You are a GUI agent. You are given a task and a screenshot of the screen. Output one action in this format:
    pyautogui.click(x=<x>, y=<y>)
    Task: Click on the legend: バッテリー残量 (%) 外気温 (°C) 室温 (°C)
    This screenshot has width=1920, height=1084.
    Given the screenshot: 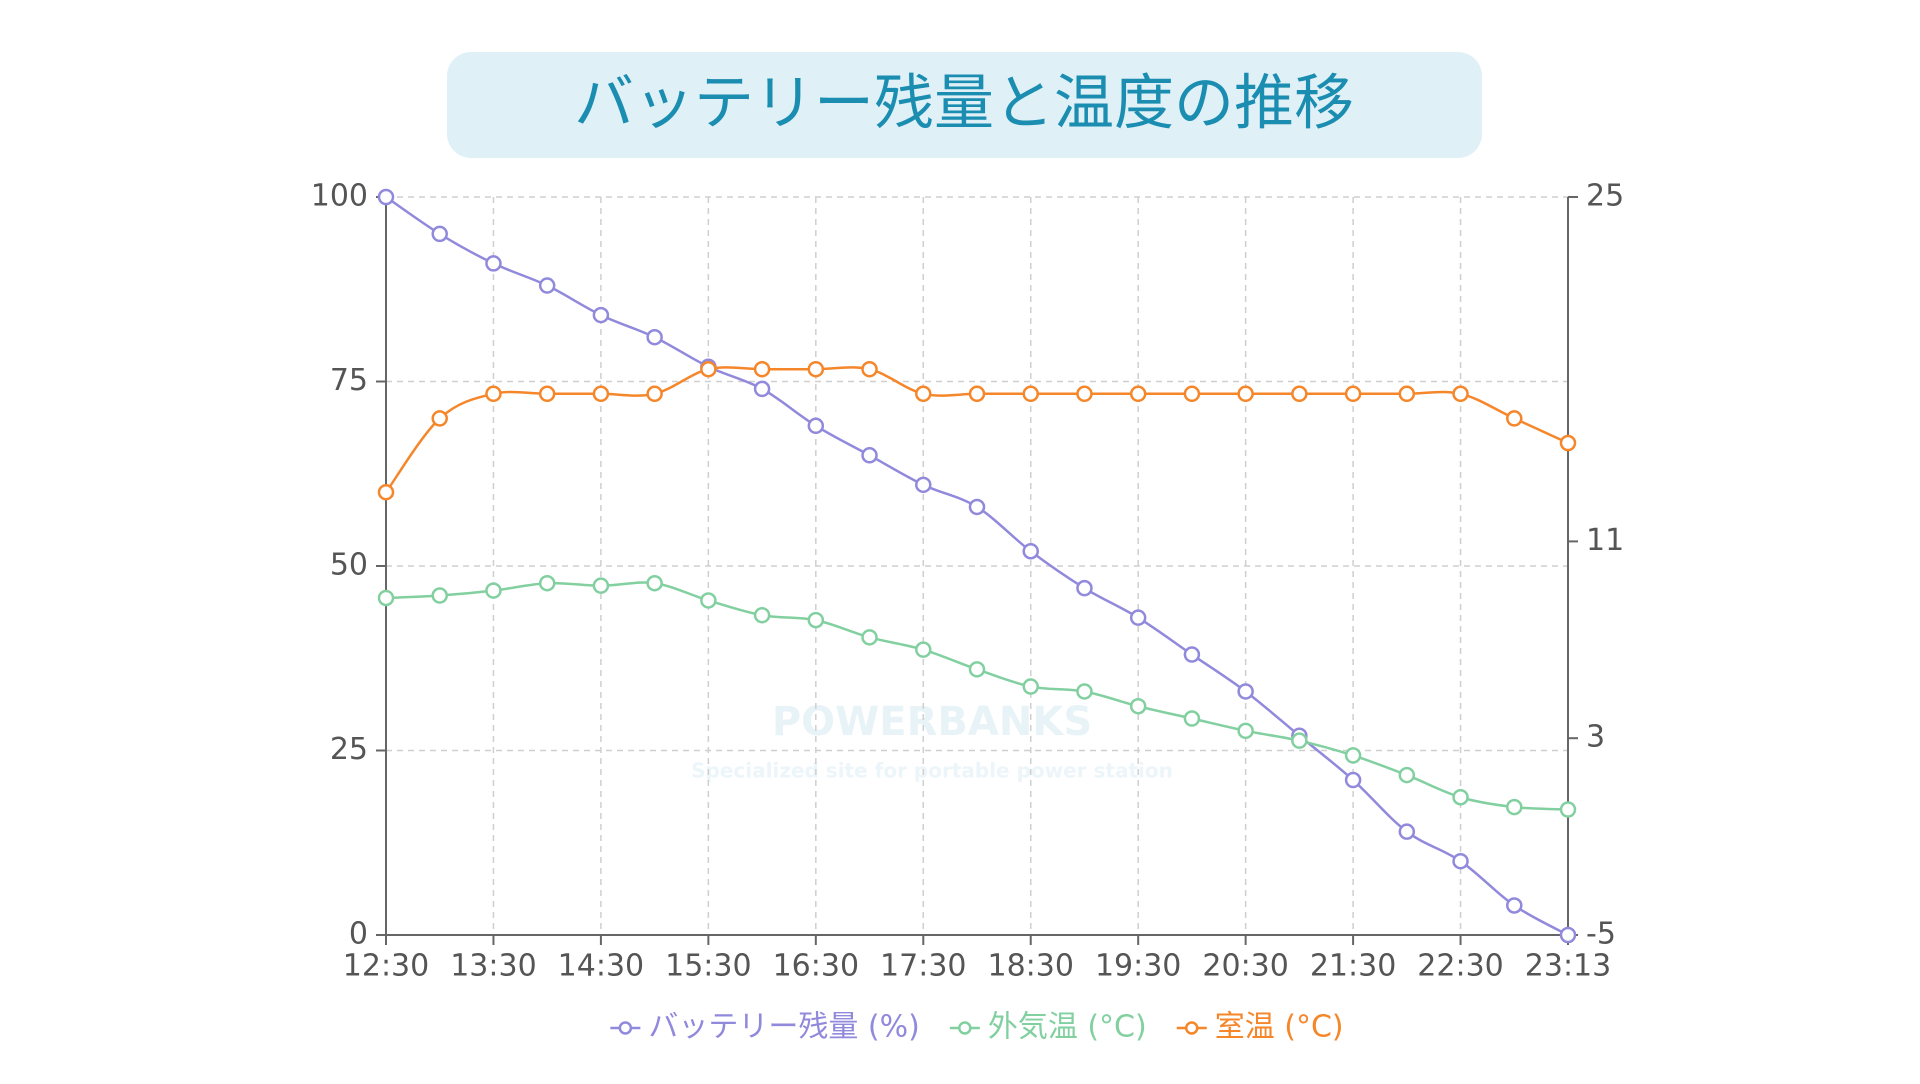 What is the action you would take?
    pyautogui.click(x=977, y=1027)
    